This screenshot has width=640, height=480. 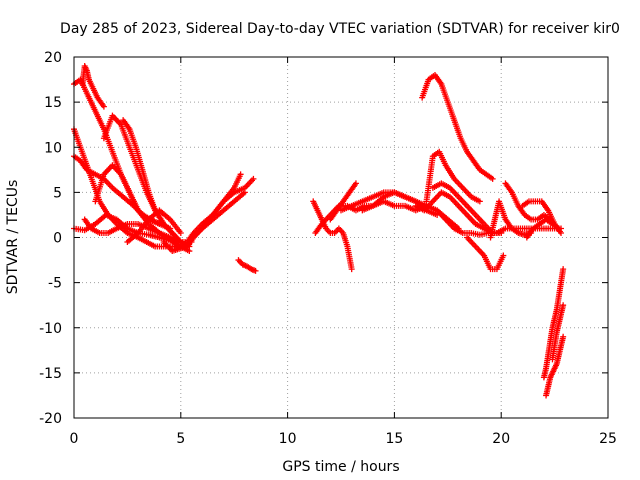 What do you see at coordinates (55, 284) in the screenshot?
I see `y-tick-label: -5` at bounding box center [55, 284].